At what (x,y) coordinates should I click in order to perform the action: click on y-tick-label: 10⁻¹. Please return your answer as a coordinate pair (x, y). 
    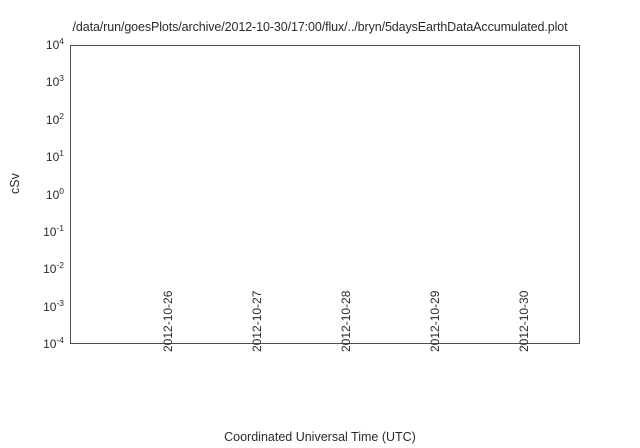
    Looking at the image, I should click on (53, 230).